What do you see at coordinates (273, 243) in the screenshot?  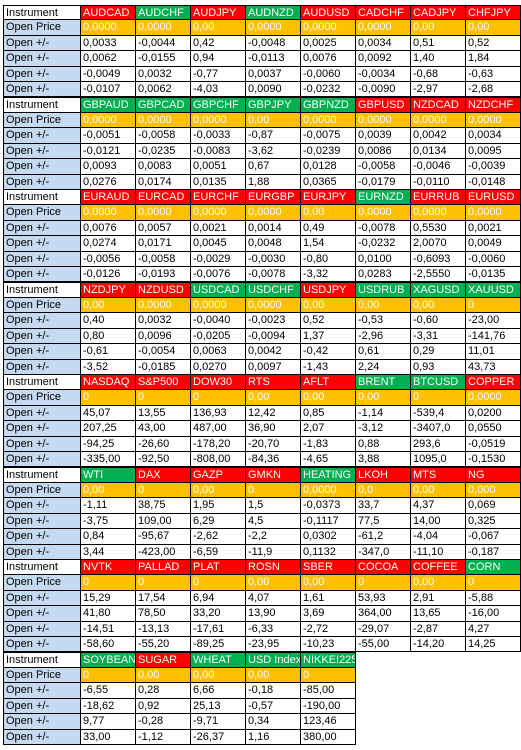 I see `change-value: 0,0048` at bounding box center [273, 243].